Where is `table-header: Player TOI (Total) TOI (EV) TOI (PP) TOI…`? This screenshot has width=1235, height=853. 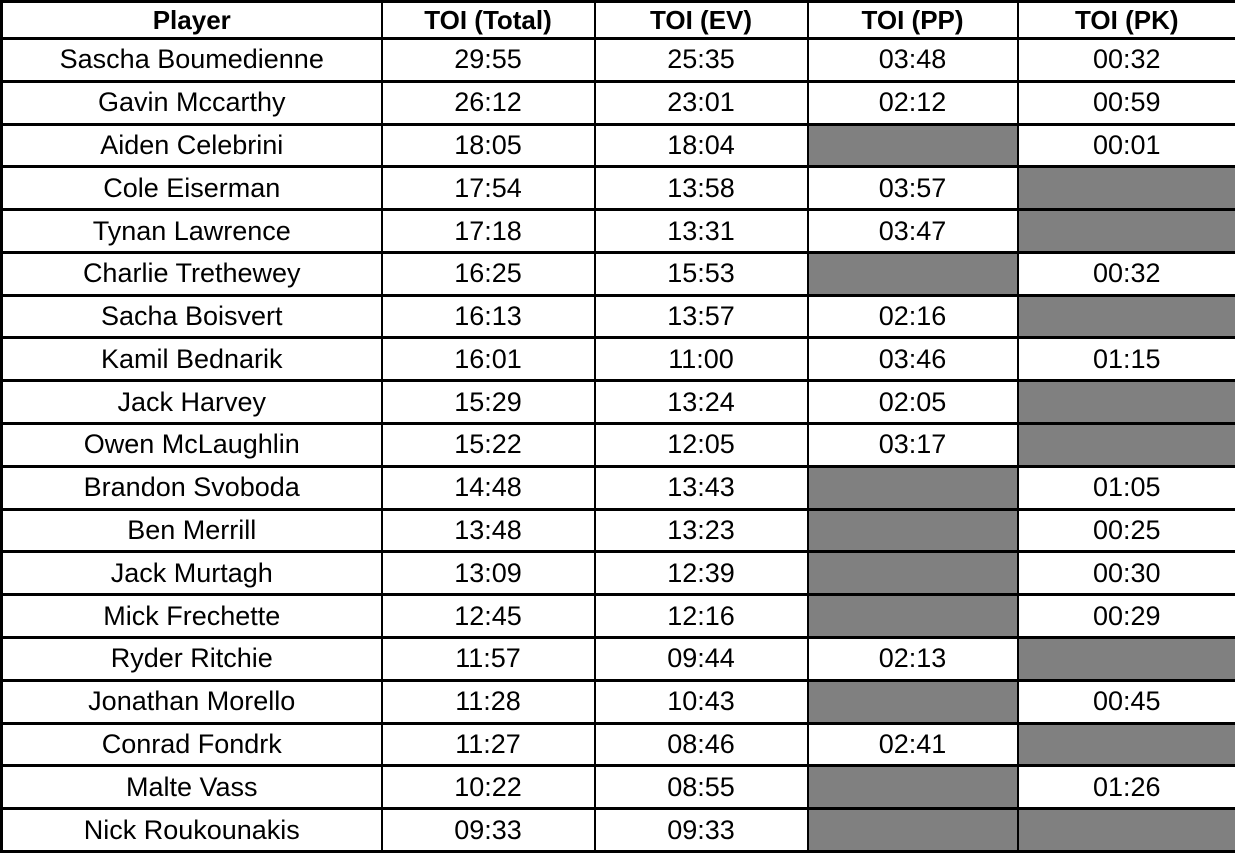 table-header: Player TOI (Total) TOI (EV) TOI (PP) TOI… is located at coordinates (617, 20).